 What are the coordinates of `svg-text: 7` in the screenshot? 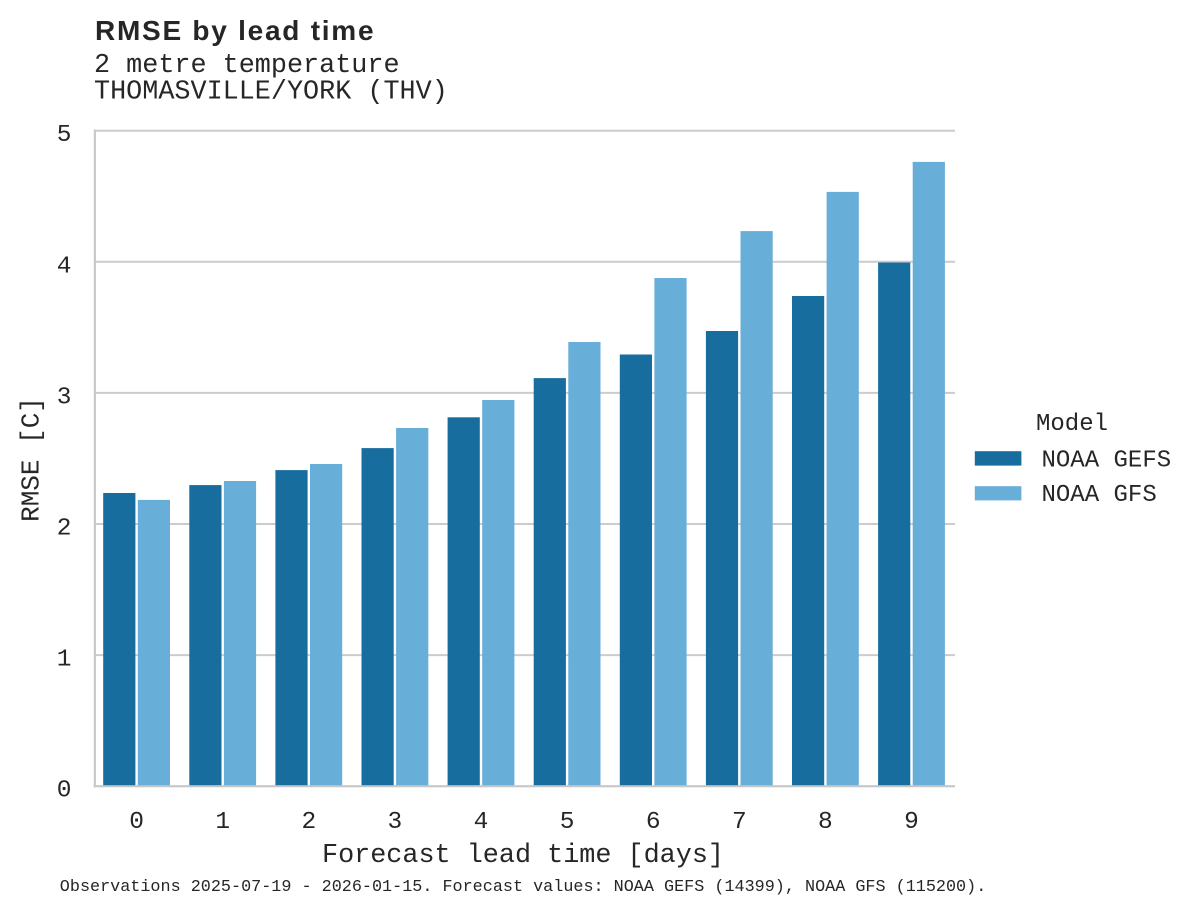 It's located at (739, 822).